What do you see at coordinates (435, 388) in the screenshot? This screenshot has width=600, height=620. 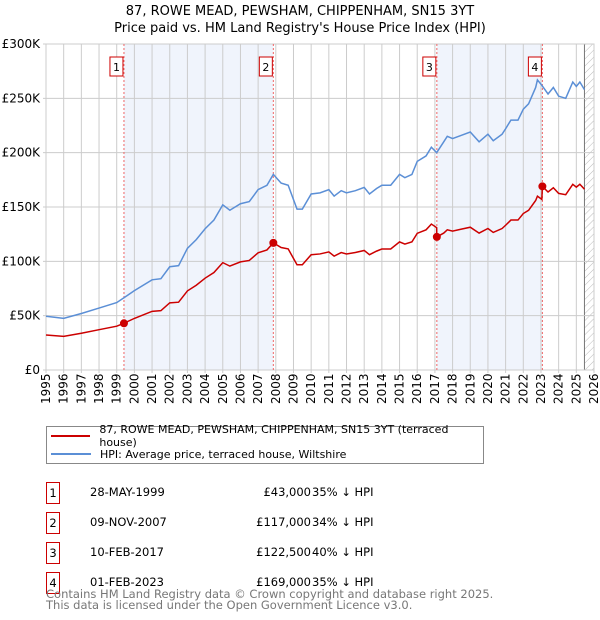 I see `x-tick-label: 2017` at bounding box center [435, 388].